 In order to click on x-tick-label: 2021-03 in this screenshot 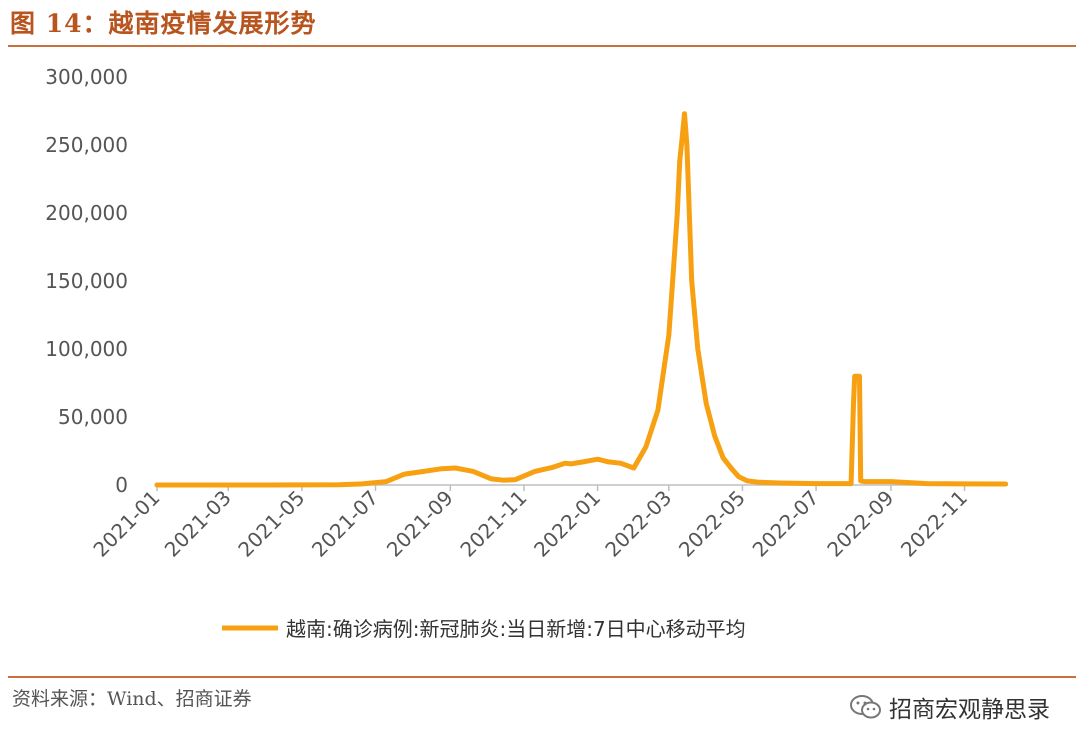, I will do `click(198, 524)`.